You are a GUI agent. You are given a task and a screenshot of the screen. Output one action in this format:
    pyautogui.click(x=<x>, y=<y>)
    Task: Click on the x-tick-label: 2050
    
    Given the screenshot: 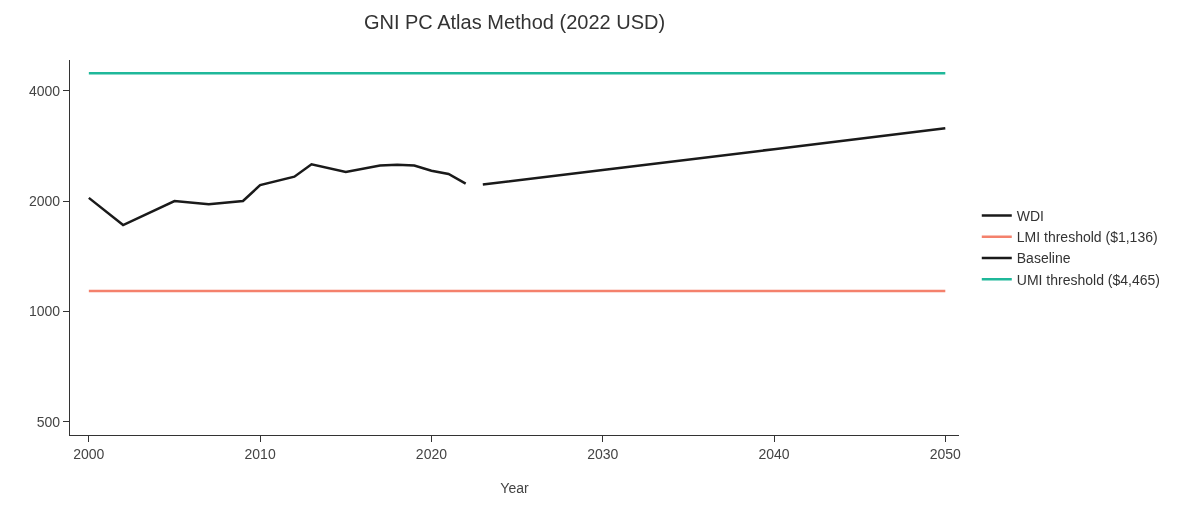 What is the action you would take?
    pyautogui.click(x=945, y=453)
    